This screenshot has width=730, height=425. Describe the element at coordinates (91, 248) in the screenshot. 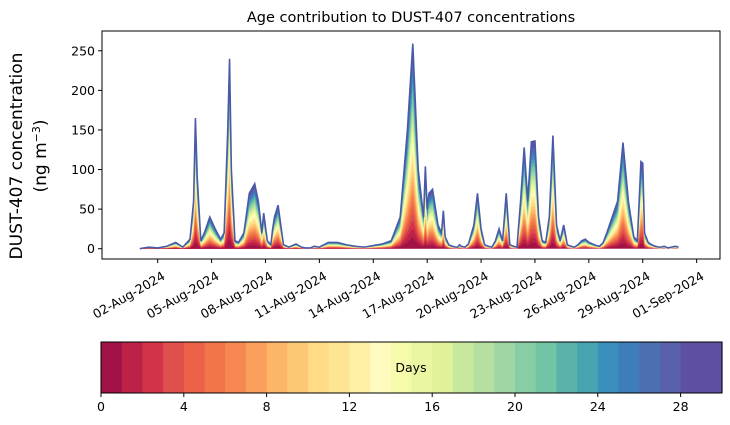

I see `y-tick-label: 0` at that location.